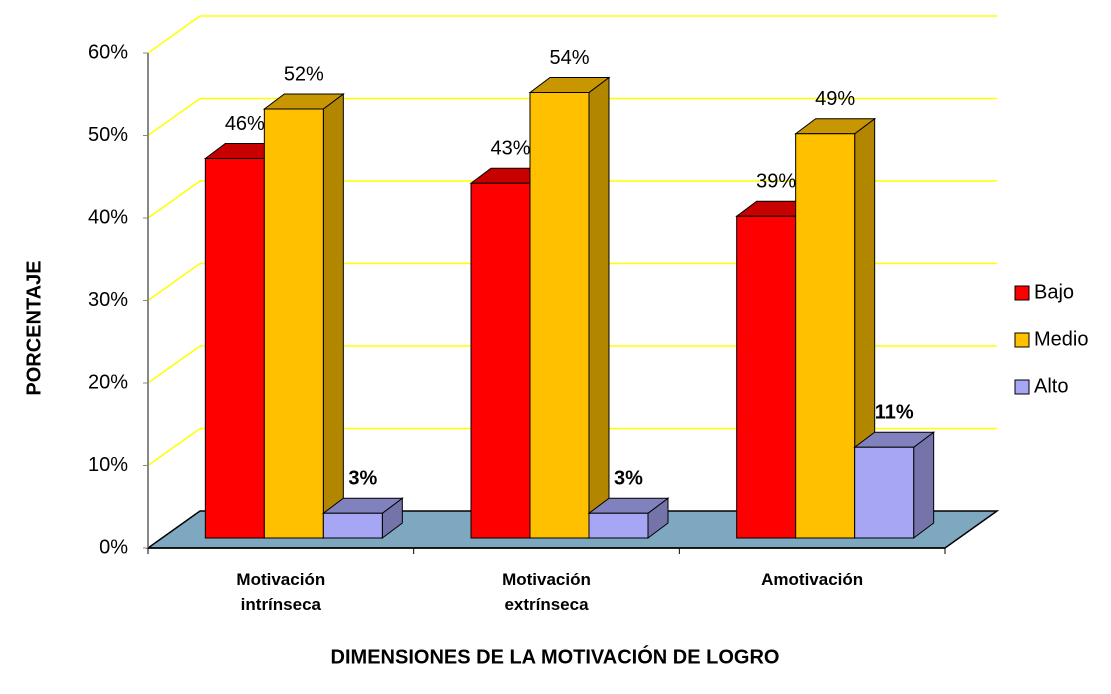 The width and height of the screenshot is (1111, 694). Describe the element at coordinates (108, 300) in the screenshot. I see `y-tick-label: 30%` at that location.